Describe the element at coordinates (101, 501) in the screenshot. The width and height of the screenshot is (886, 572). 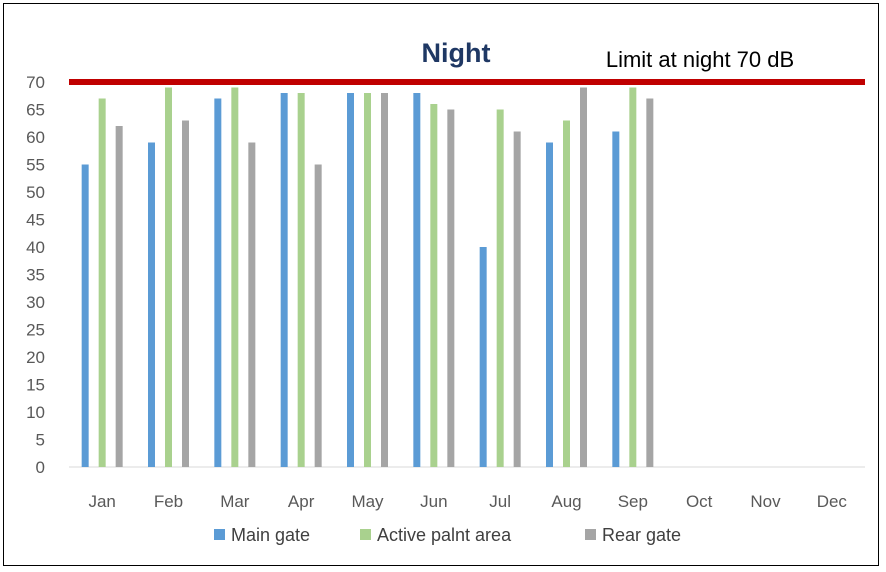
I see `x-tick-label: Jan` at that location.